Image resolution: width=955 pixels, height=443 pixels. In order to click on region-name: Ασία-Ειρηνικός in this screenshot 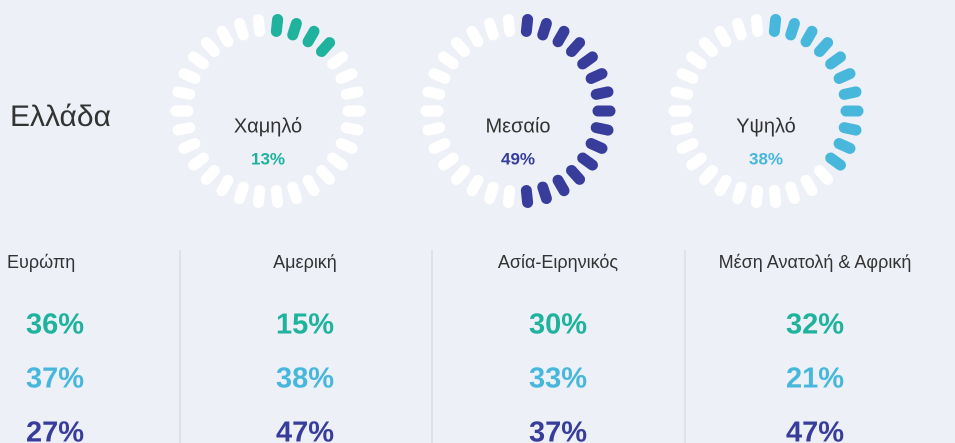, I will do `click(558, 262)`.